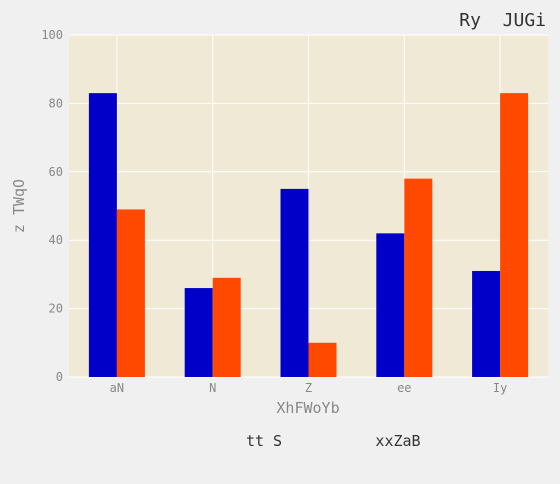 This screenshot has height=484, width=560. I want to click on bar-1-Z, so click(294, 282).